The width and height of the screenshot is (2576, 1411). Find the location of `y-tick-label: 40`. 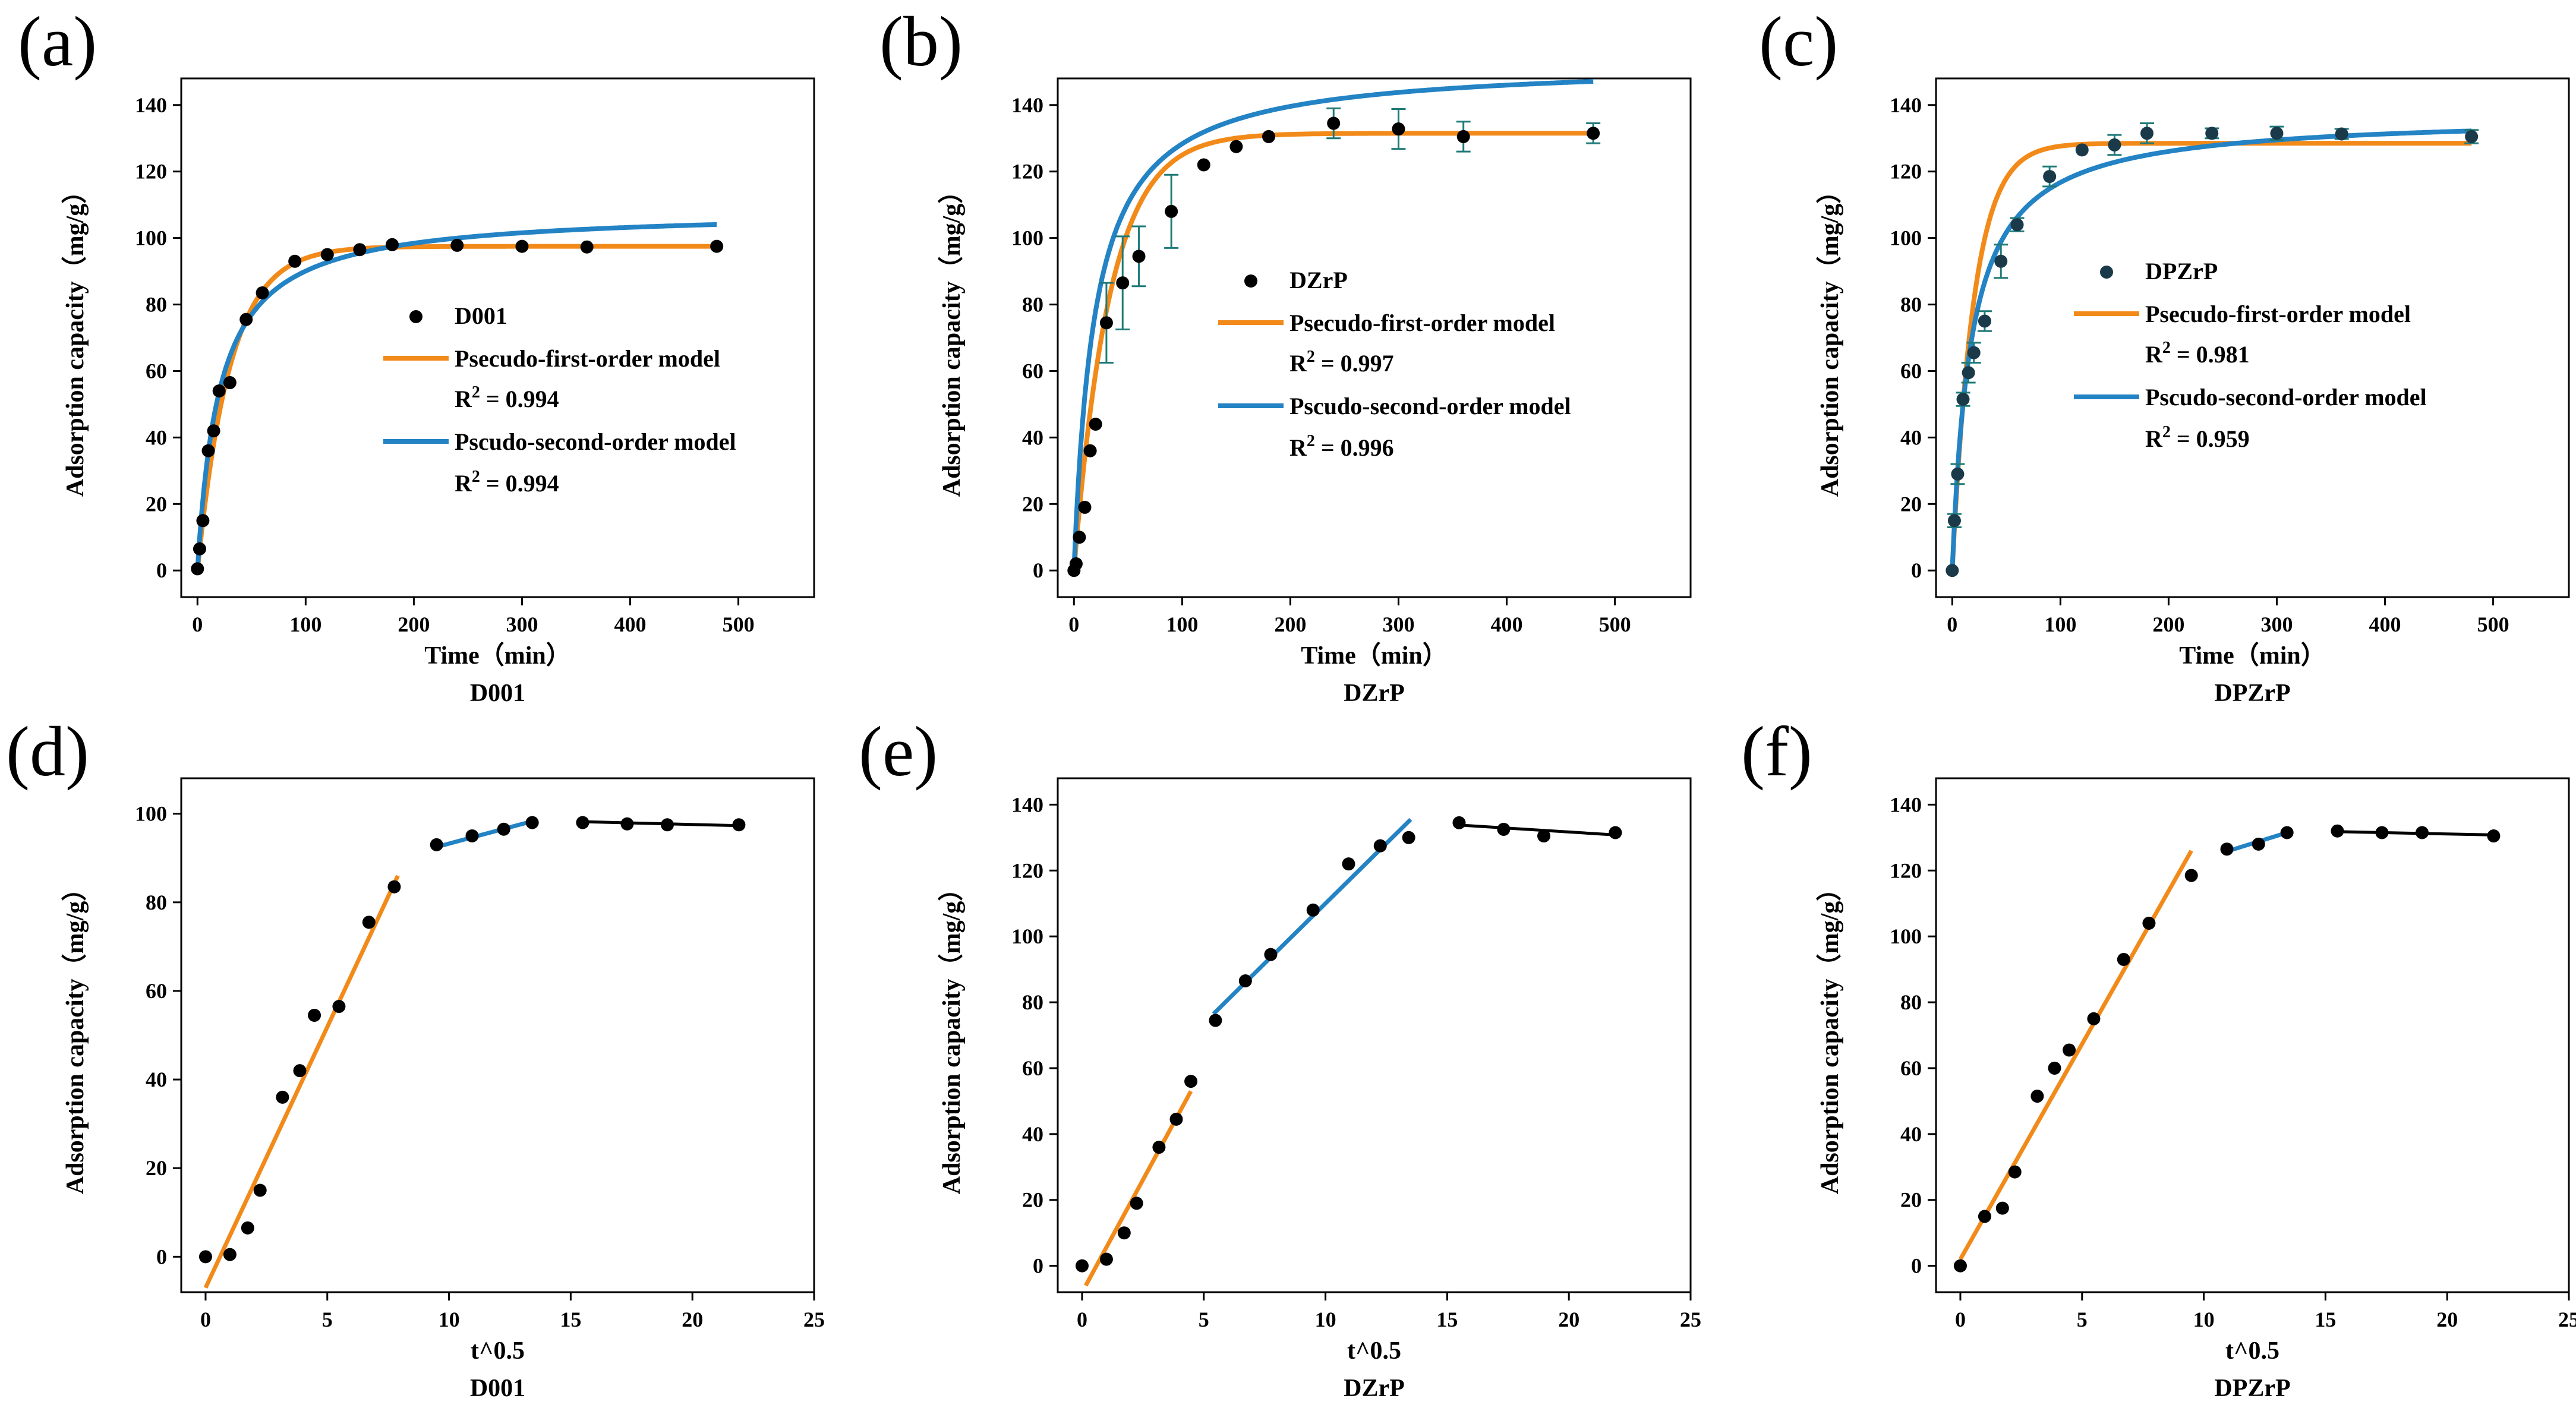

y-tick-label: 40 is located at coordinates (1911, 1134).